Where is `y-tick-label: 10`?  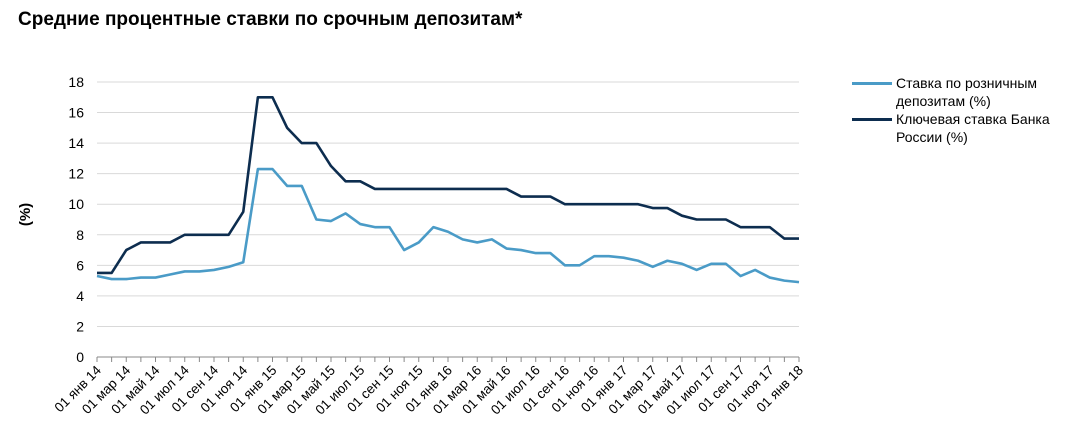 y-tick-label: 10 is located at coordinates (76, 204).